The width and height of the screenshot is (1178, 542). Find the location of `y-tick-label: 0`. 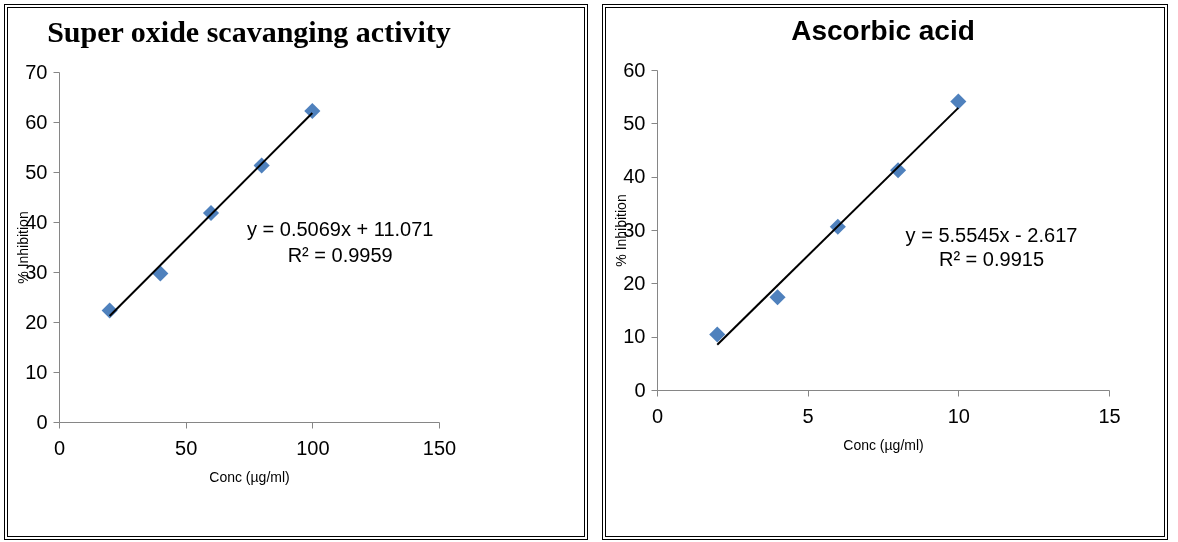

y-tick-label: 0 is located at coordinates (640, 389).